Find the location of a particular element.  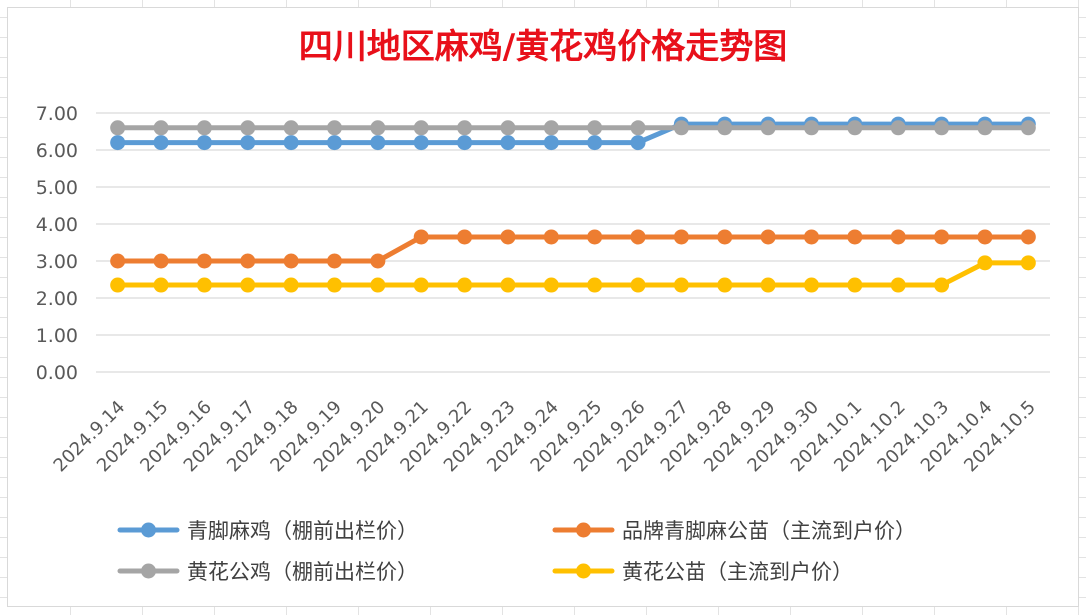

legend-label: 青脚麻鸡（棚前出栏价） is located at coordinates (302, 531).